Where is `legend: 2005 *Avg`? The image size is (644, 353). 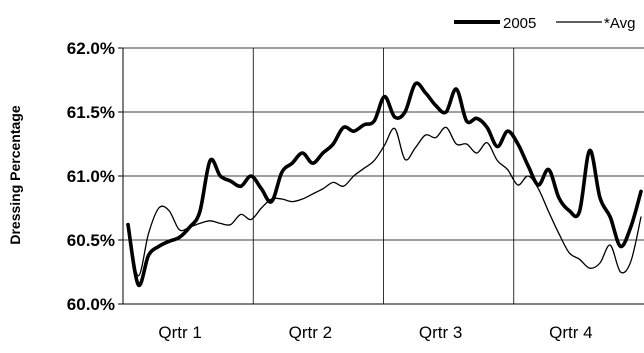 legend: 2005 *Avg is located at coordinates (544, 23).